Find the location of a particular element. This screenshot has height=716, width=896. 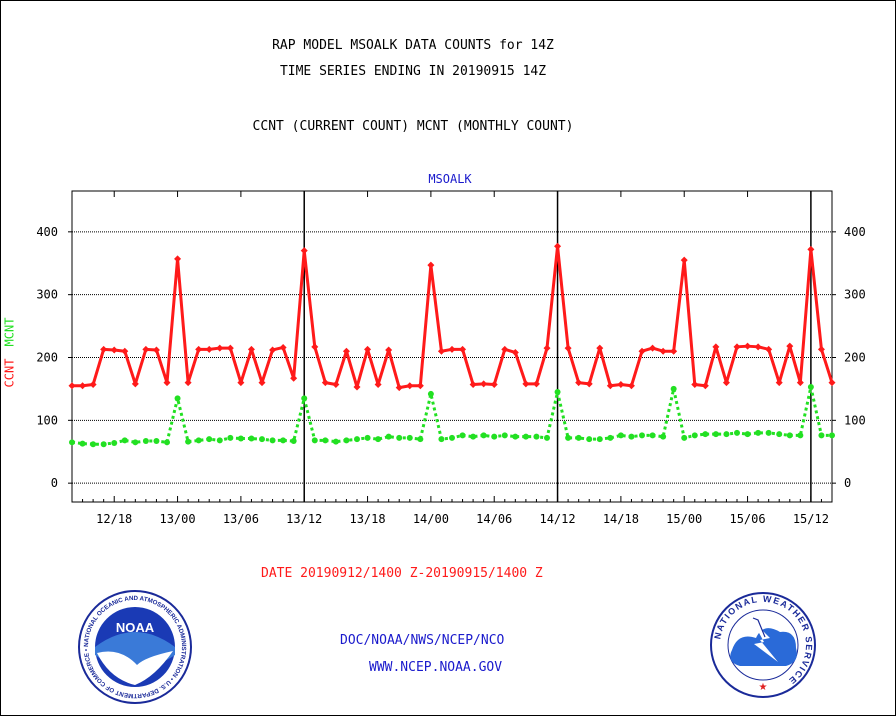

station-label: MSOALK is located at coordinates (450, 179).